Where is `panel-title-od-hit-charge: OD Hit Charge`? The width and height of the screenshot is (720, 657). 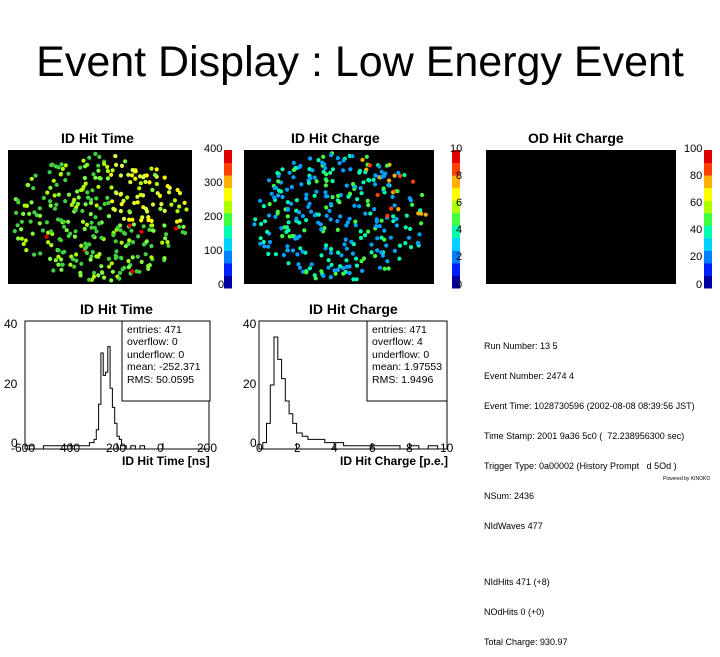
panel-title-od-hit-charge: OD Hit Charge is located at coordinates (576, 138).